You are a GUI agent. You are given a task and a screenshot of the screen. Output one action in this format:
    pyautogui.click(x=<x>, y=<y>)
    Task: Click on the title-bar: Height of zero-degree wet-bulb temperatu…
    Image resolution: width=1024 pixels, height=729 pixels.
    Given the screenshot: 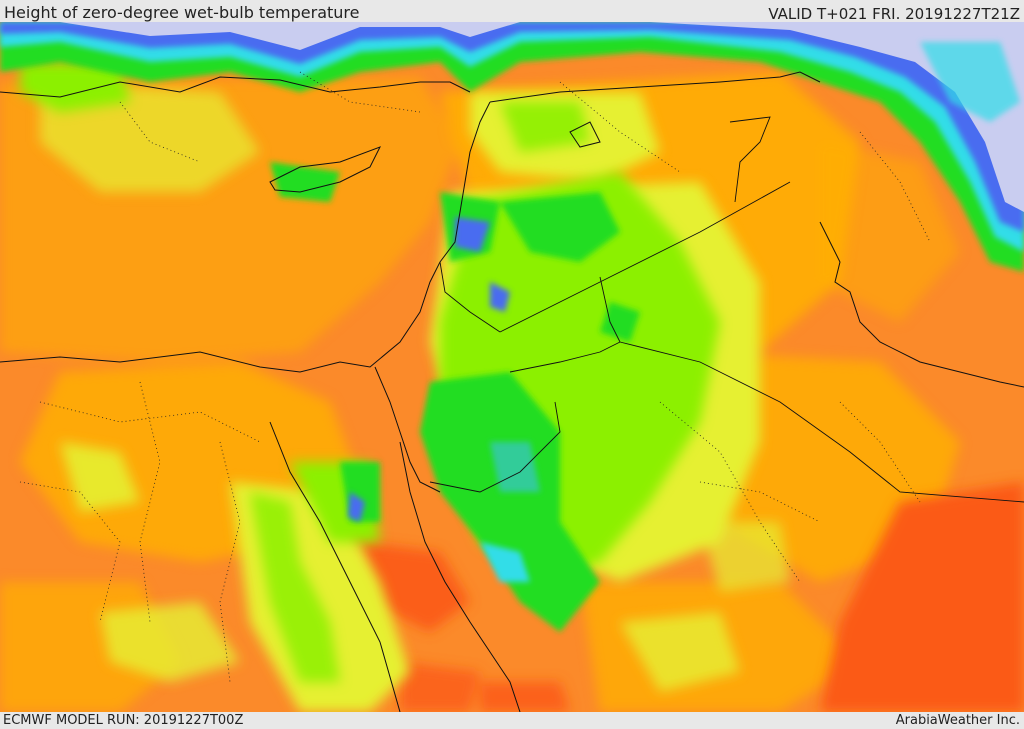 What is the action you would take?
    pyautogui.click(x=512, y=11)
    